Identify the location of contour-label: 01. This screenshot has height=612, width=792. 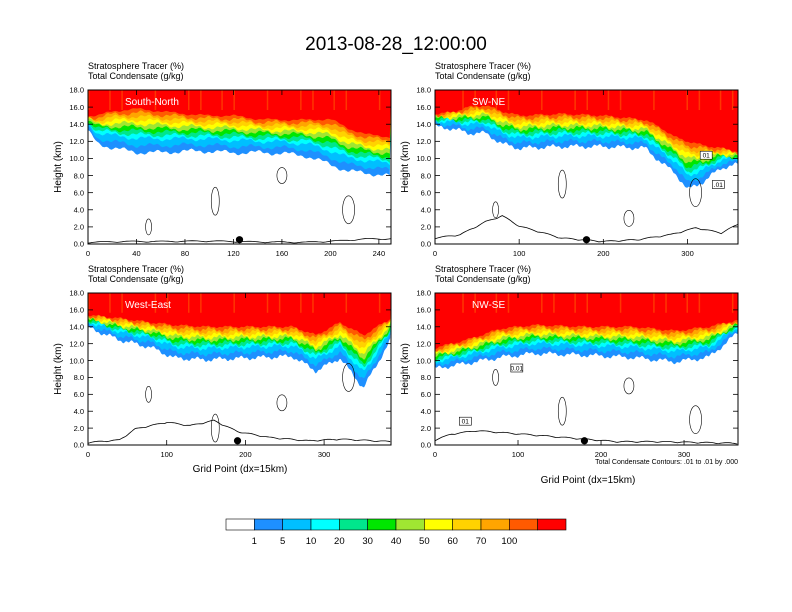
(707, 156).